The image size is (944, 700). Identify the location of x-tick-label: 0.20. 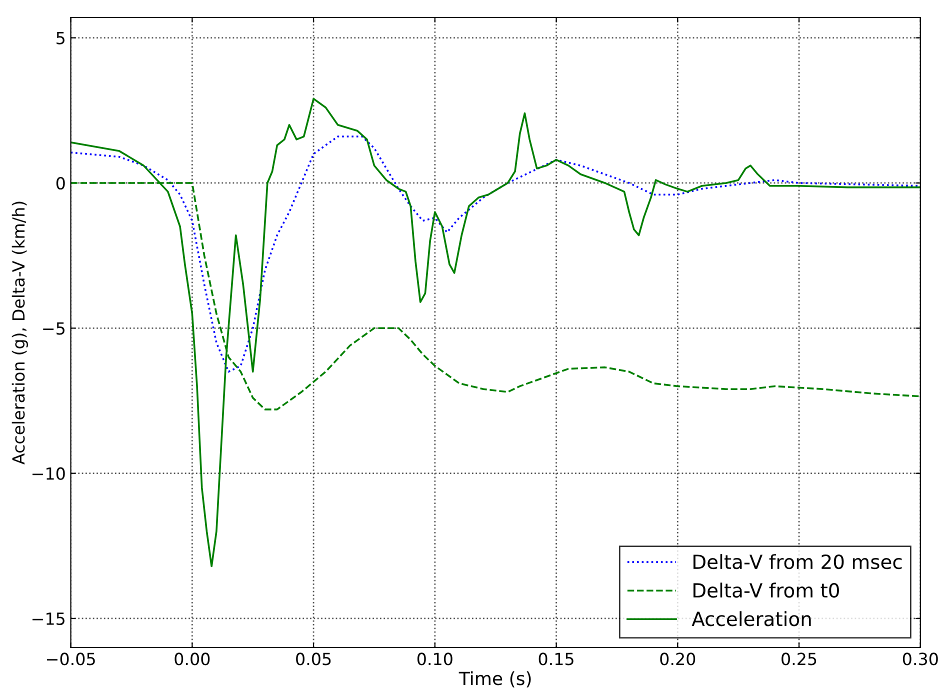
(678, 659).